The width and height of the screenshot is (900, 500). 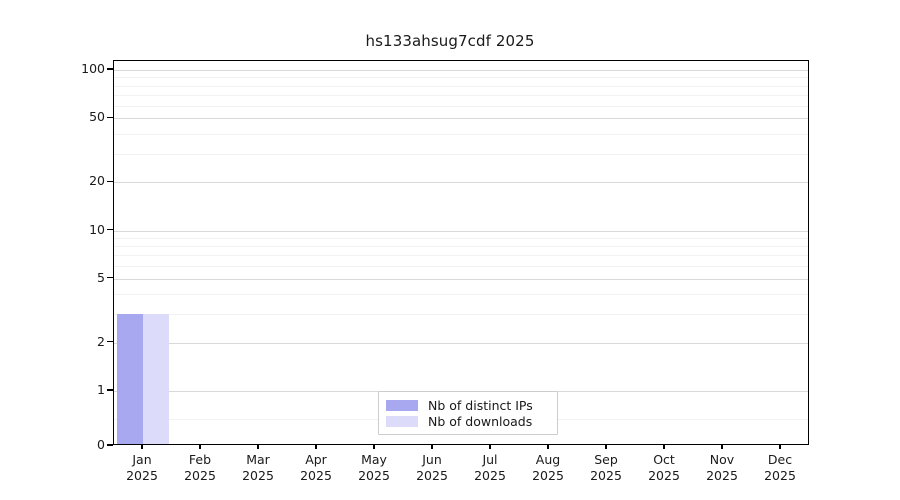 I want to click on legend-item: Nb of distinct IPs, so click(x=468, y=405).